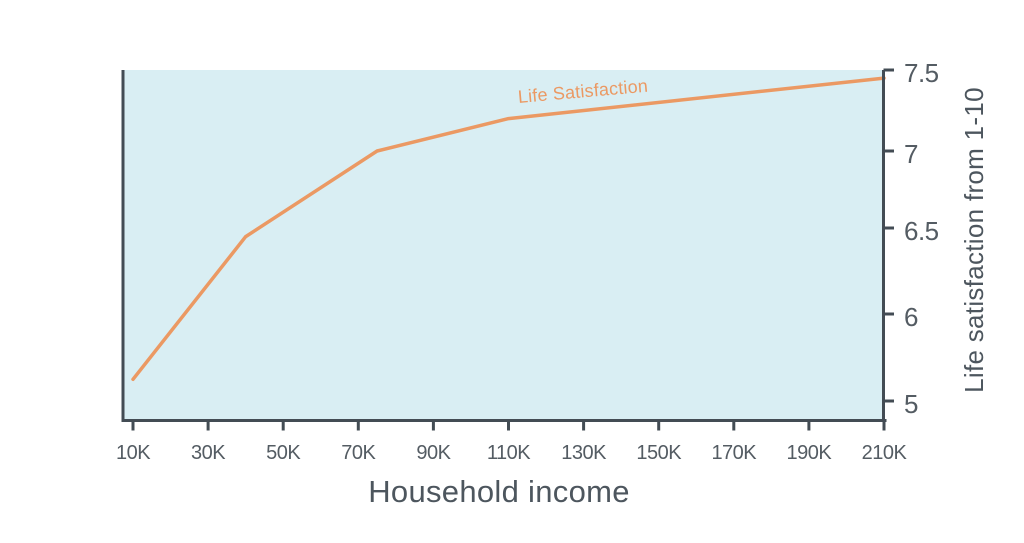 The image size is (1024, 543). Describe the element at coordinates (911, 154) in the screenshot. I see `y-tick-label: 7` at that location.